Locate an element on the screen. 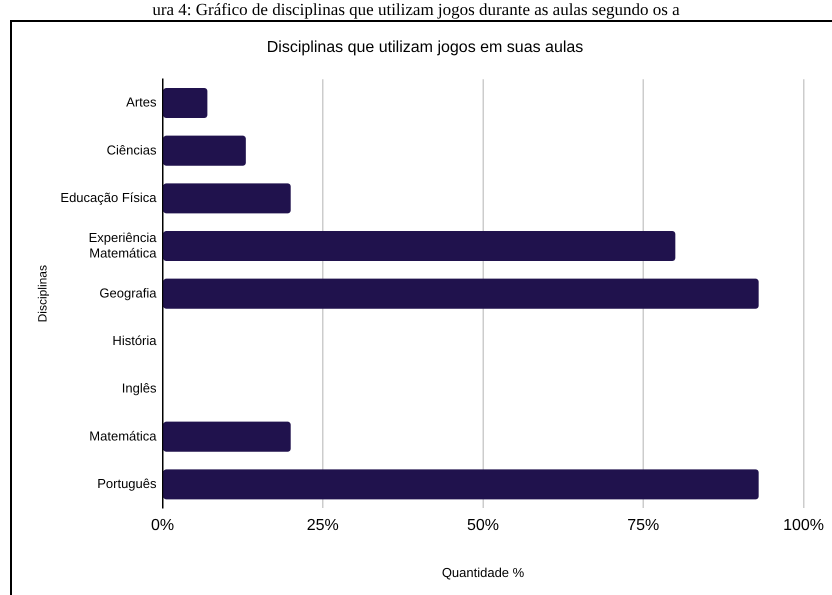 The image size is (832, 595). y-tick-label: Ciências is located at coordinates (131, 150).